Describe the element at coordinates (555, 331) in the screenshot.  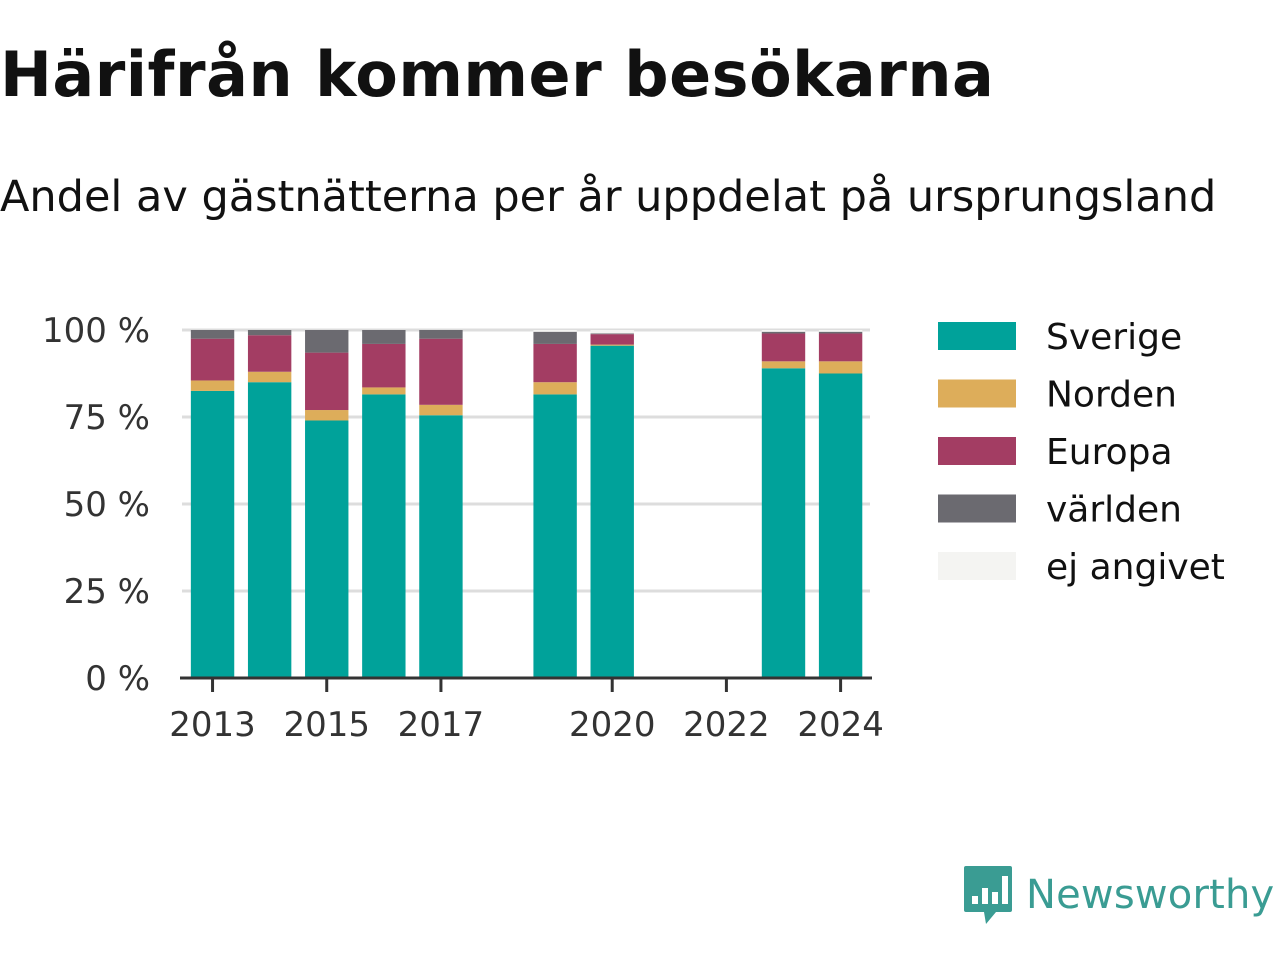
I see `bar-segment-ej-angivet-2019` at that location.